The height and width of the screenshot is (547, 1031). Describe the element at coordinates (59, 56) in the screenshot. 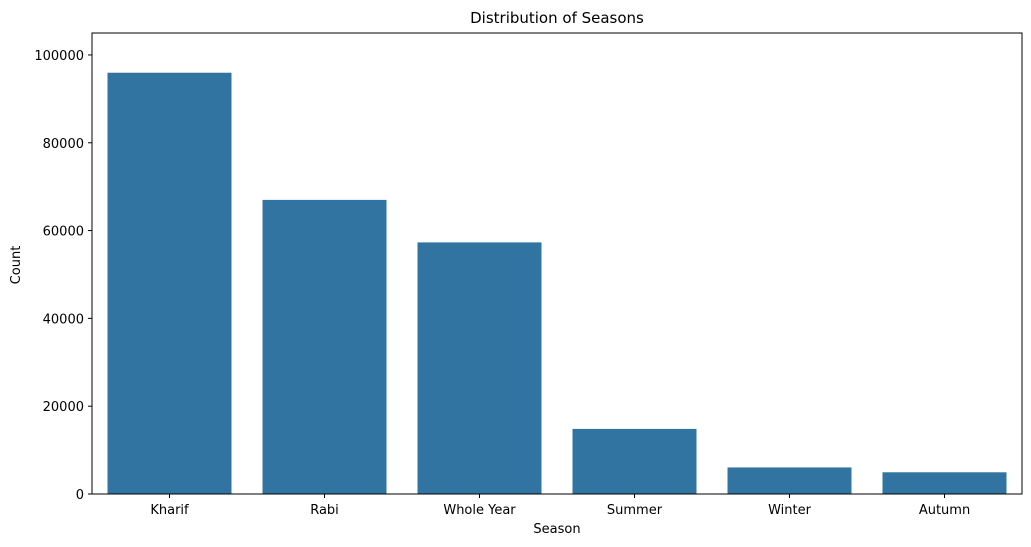

I see `y-tick-label: 100000` at that location.